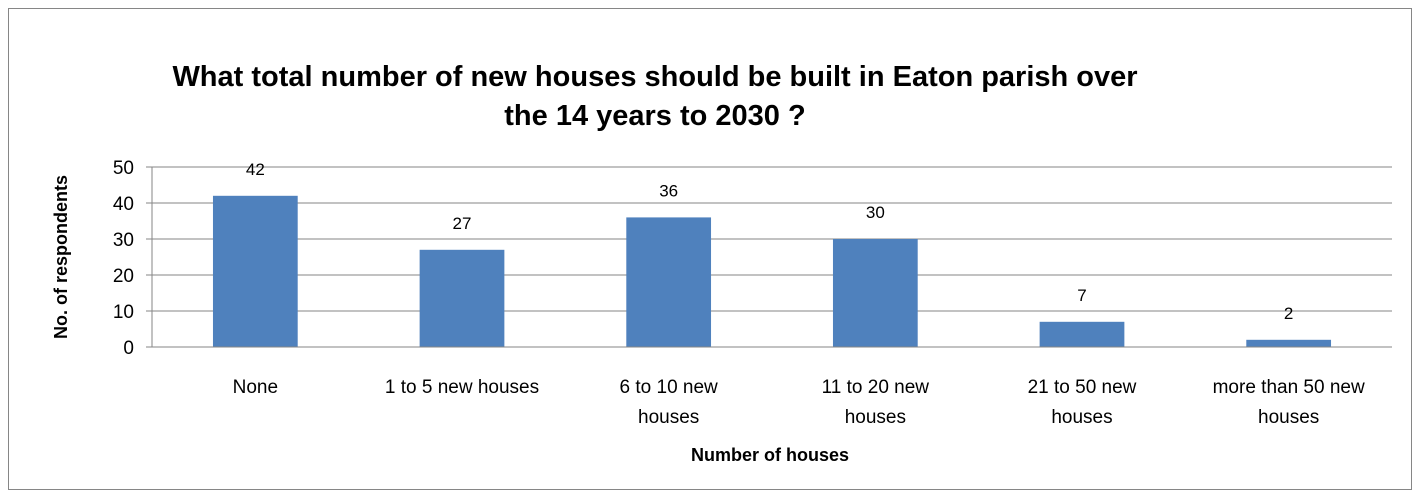  I want to click on chart-title-line-2: the 14 years to 2030 ?, so click(654, 116).